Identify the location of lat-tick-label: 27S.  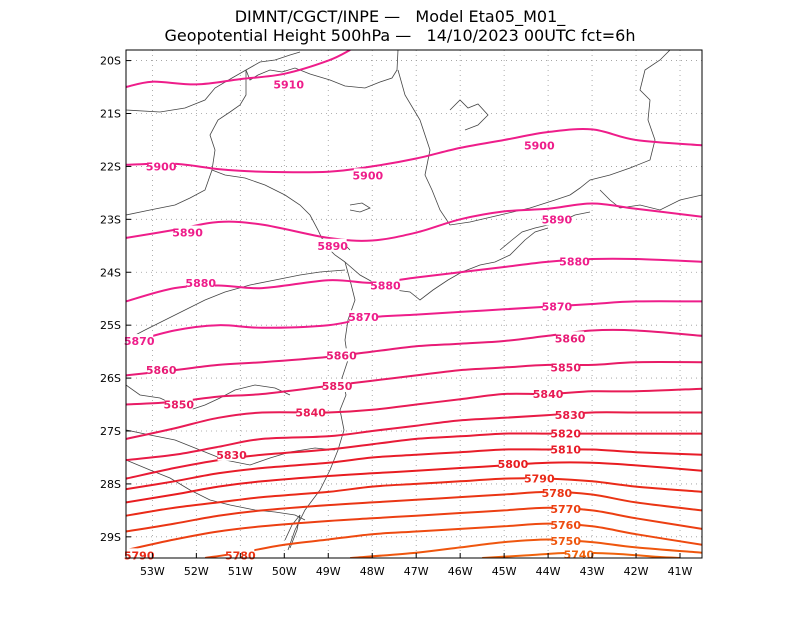
(110, 431).